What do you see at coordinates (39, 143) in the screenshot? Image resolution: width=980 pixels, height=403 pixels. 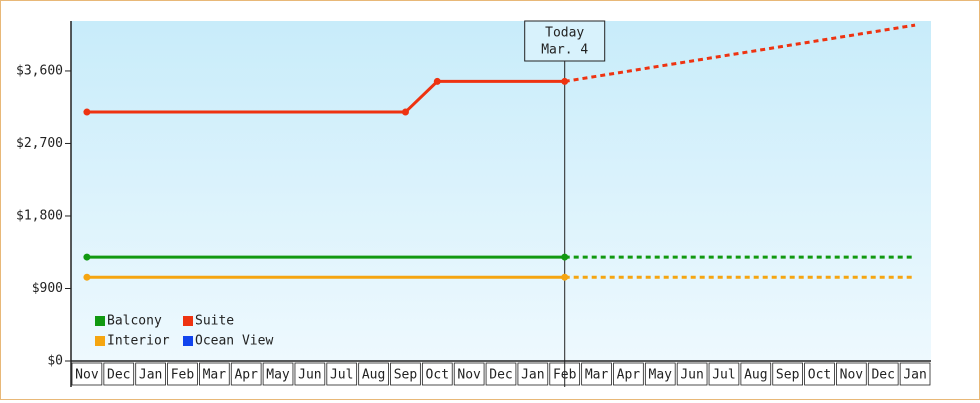 I see `y-tick-label: $2,700` at bounding box center [39, 143].